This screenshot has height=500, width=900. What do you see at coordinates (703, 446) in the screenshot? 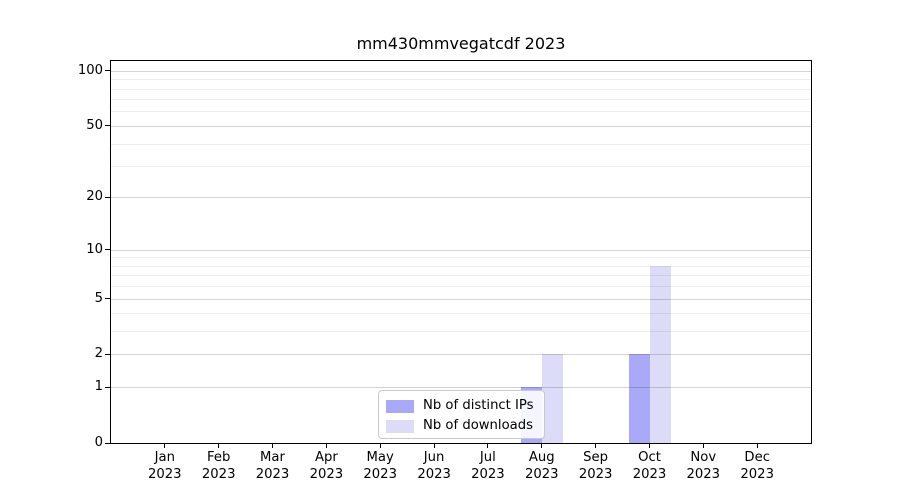
I see `x-axis-tick-nov` at bounding box center [703, 446].